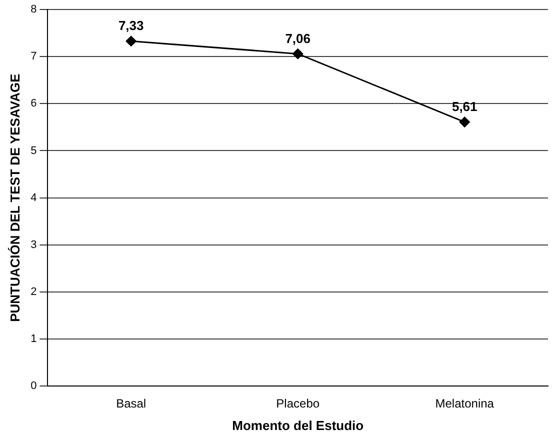 This screenshot has width=556, height=442. I want to click on y-tick-label: 1, so click(33, 338).